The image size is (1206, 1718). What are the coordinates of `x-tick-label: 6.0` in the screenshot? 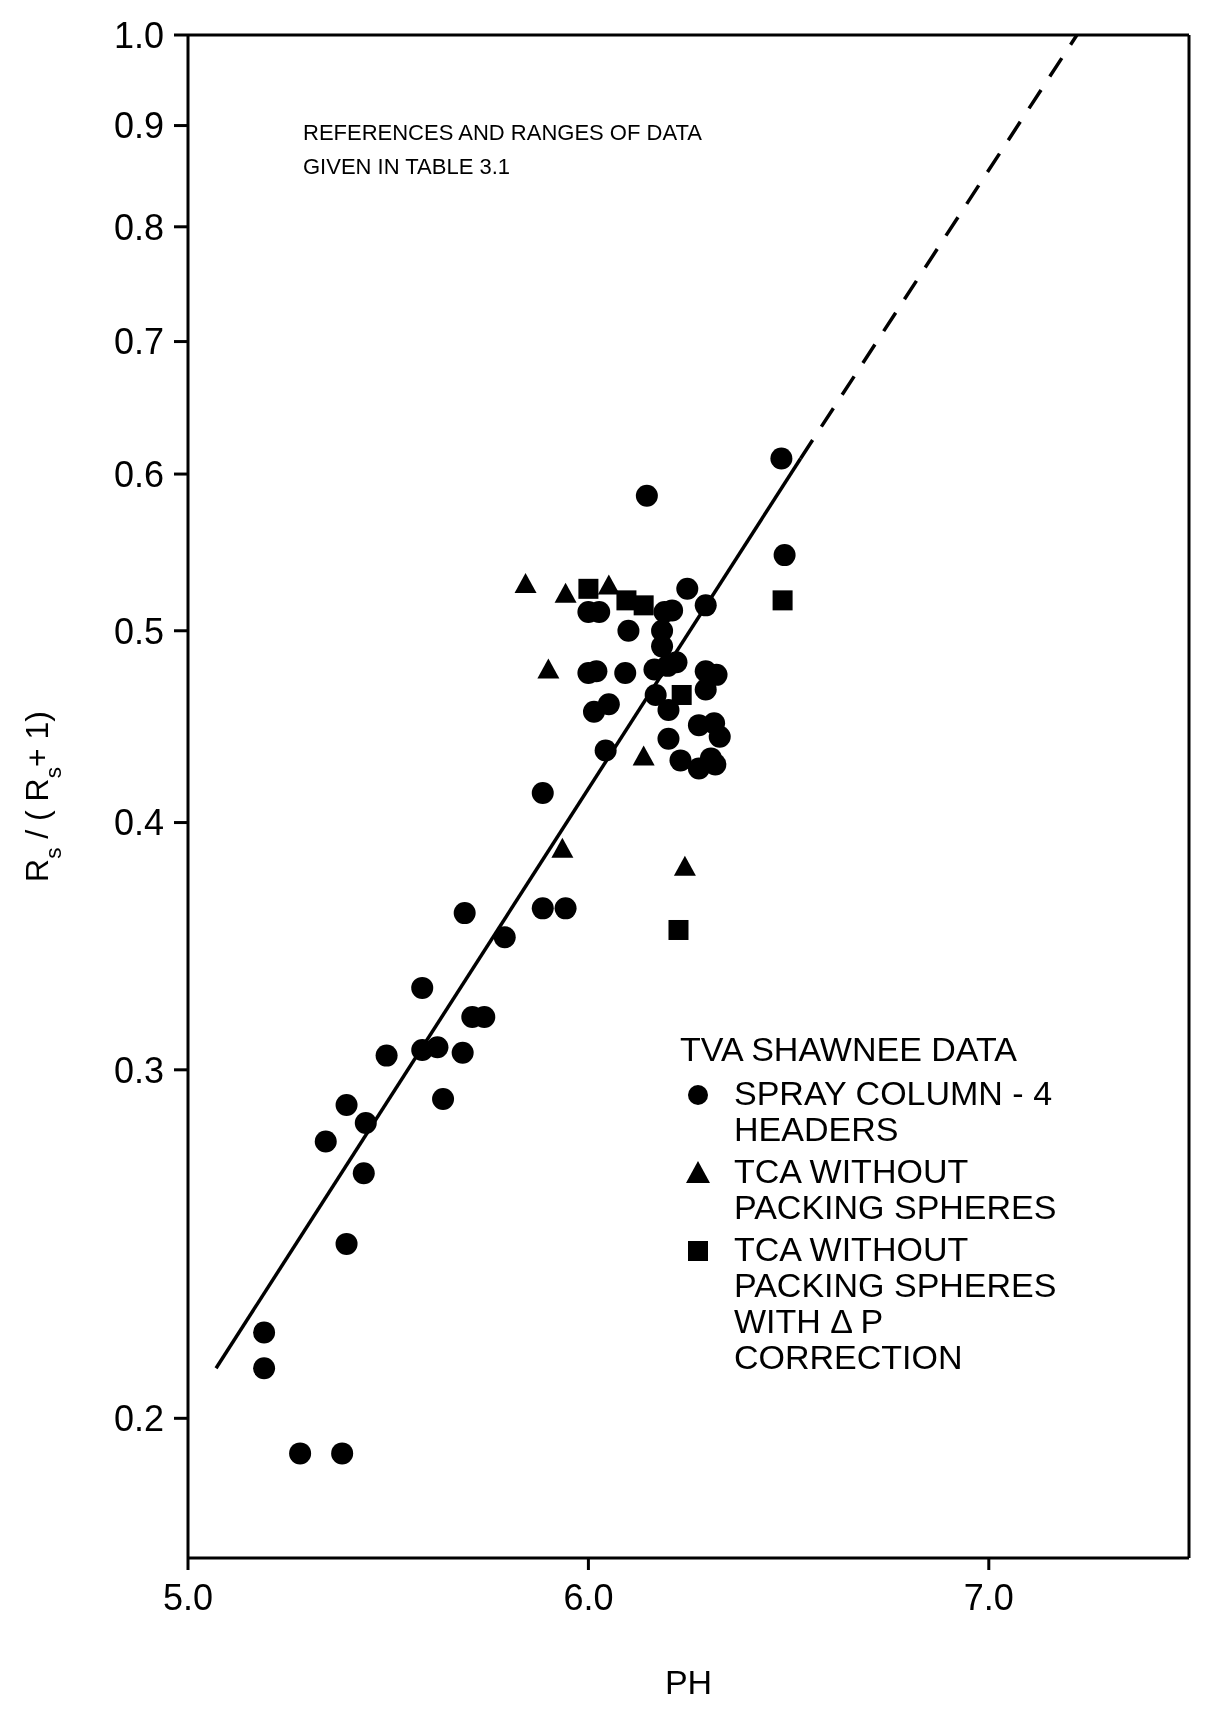 It's located at (588, 1597).